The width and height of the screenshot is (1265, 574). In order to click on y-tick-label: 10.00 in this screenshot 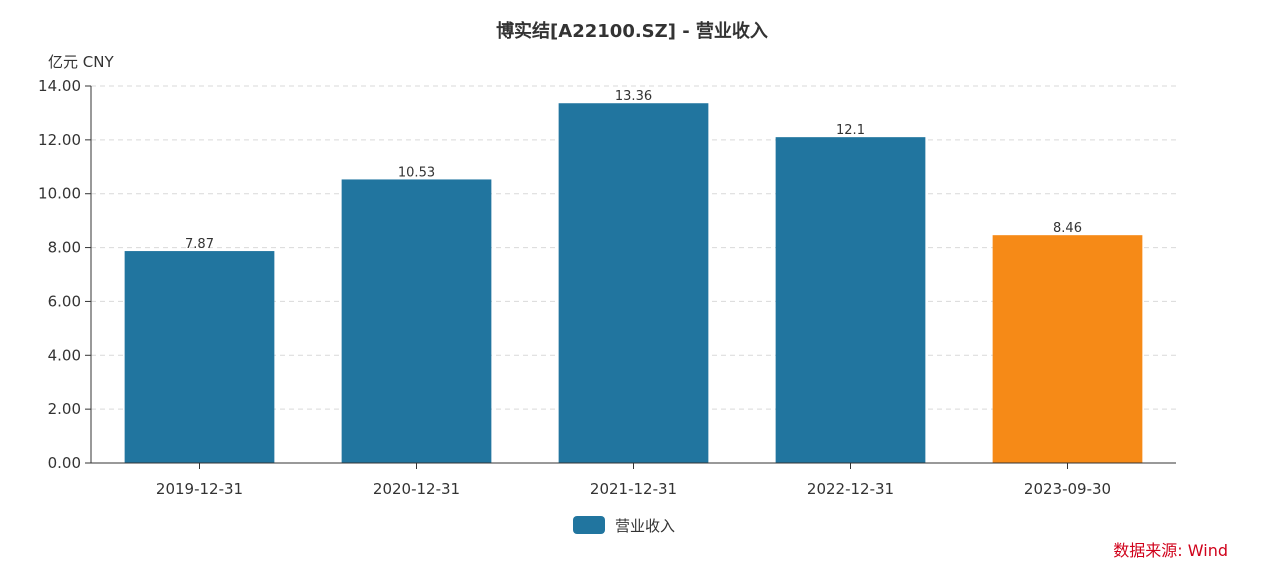, I will do `click(59, 194)`.